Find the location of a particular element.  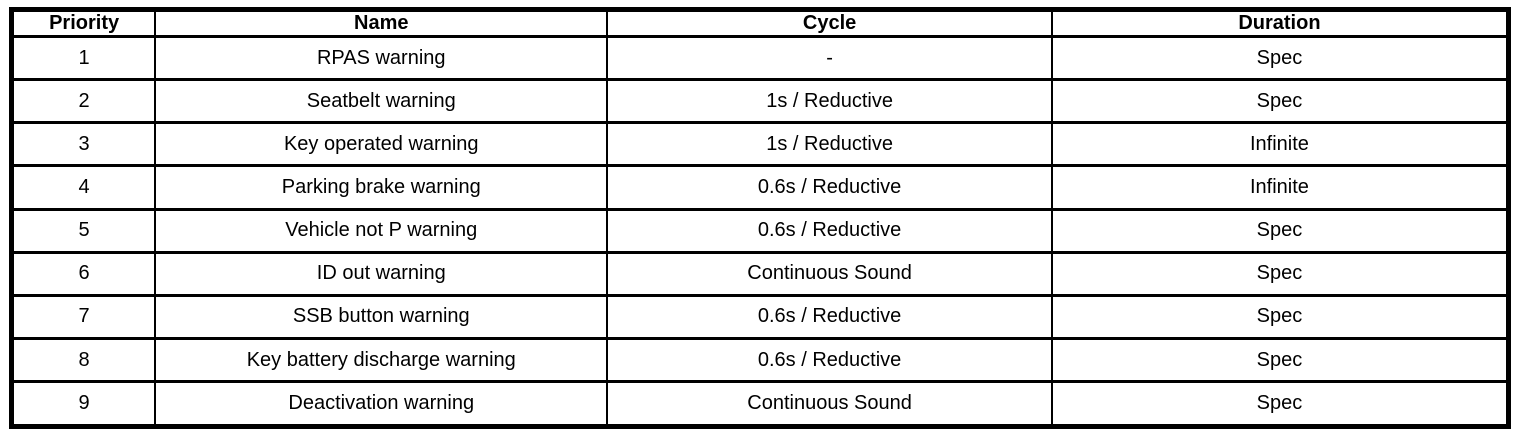

cell-name: Key operated warning is located at coordinates (381, 144).